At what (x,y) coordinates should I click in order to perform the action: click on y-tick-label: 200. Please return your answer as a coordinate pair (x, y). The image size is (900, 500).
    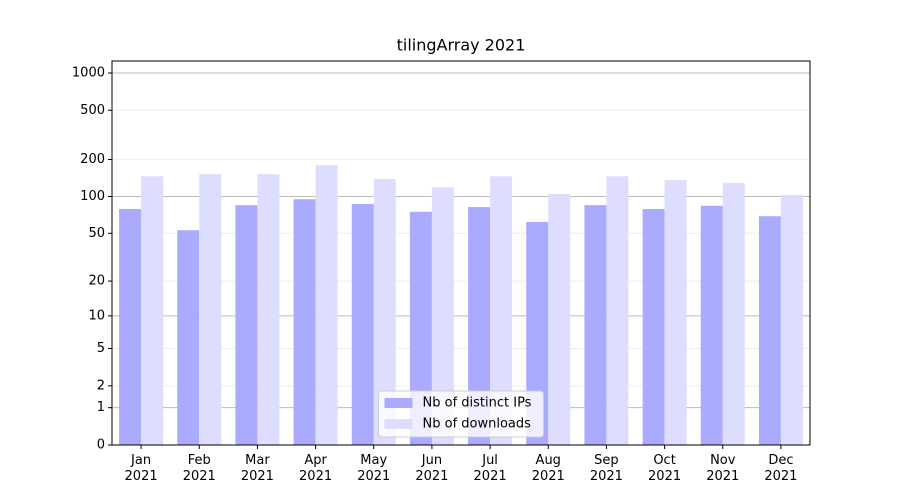
    Looking at the image, I should click on (92, 159).